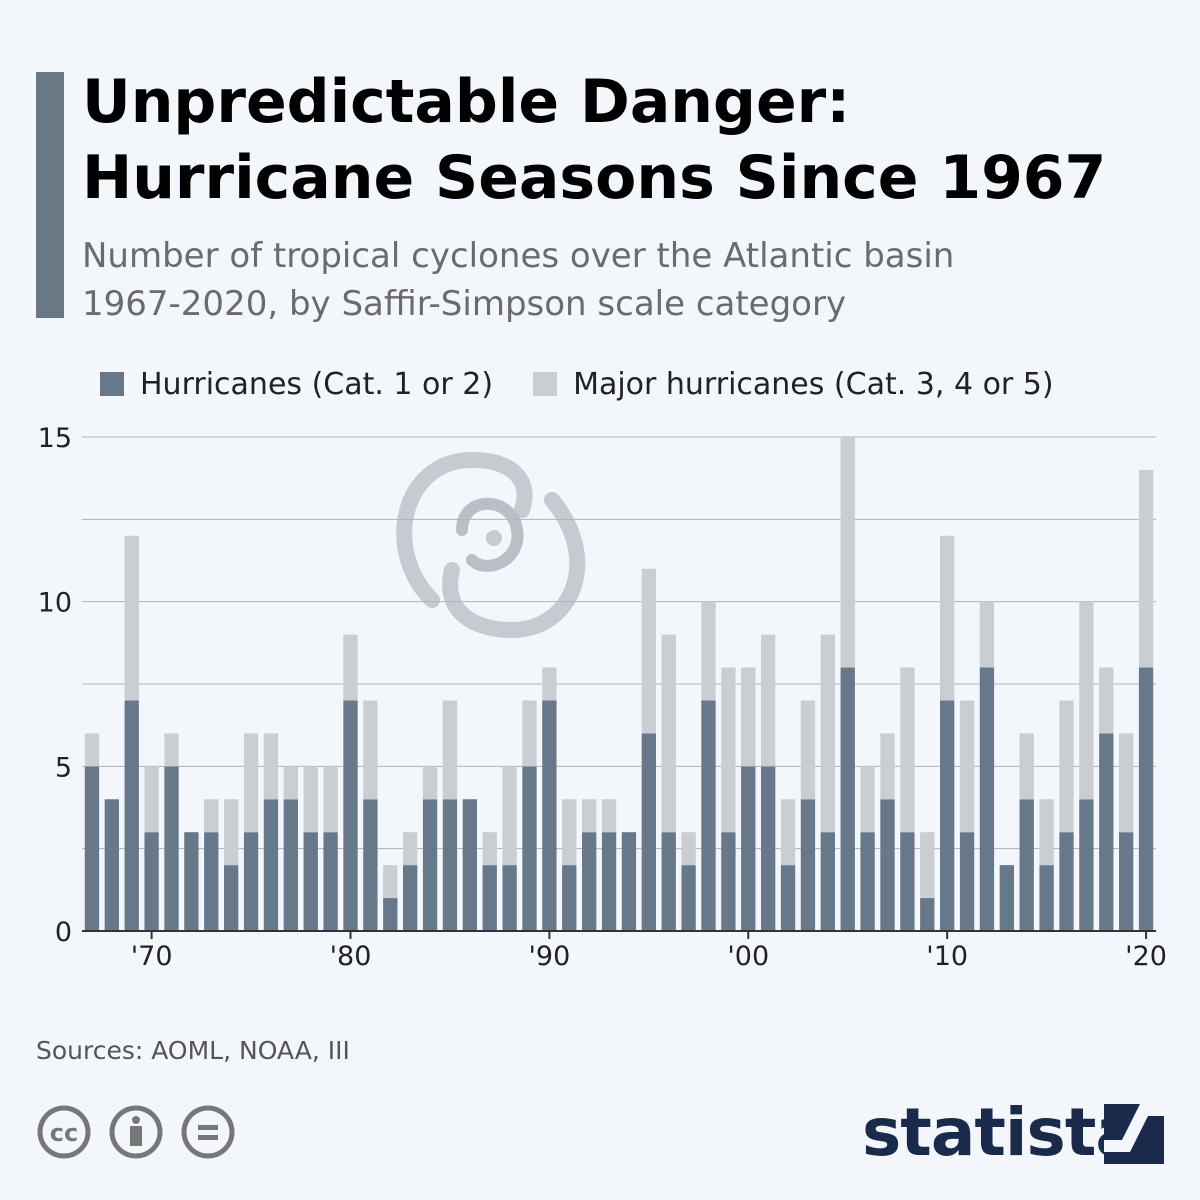  Describe the element at coordinates (1086, 700) in the screenshot. I see `bar-major-hurricanes-2017` at that location.